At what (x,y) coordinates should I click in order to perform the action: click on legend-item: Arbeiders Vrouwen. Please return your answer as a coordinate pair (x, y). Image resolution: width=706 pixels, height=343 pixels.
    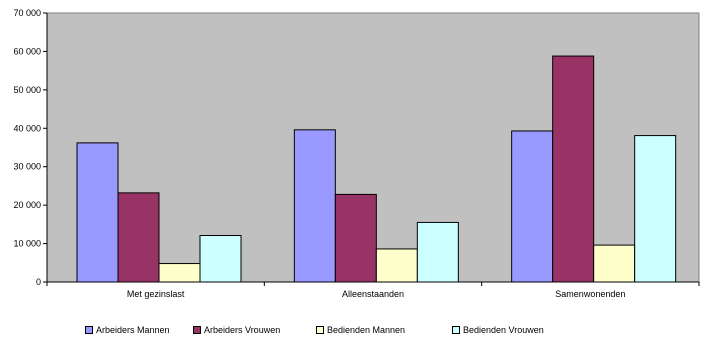
    Looking at the image, I should click on (236, 330).